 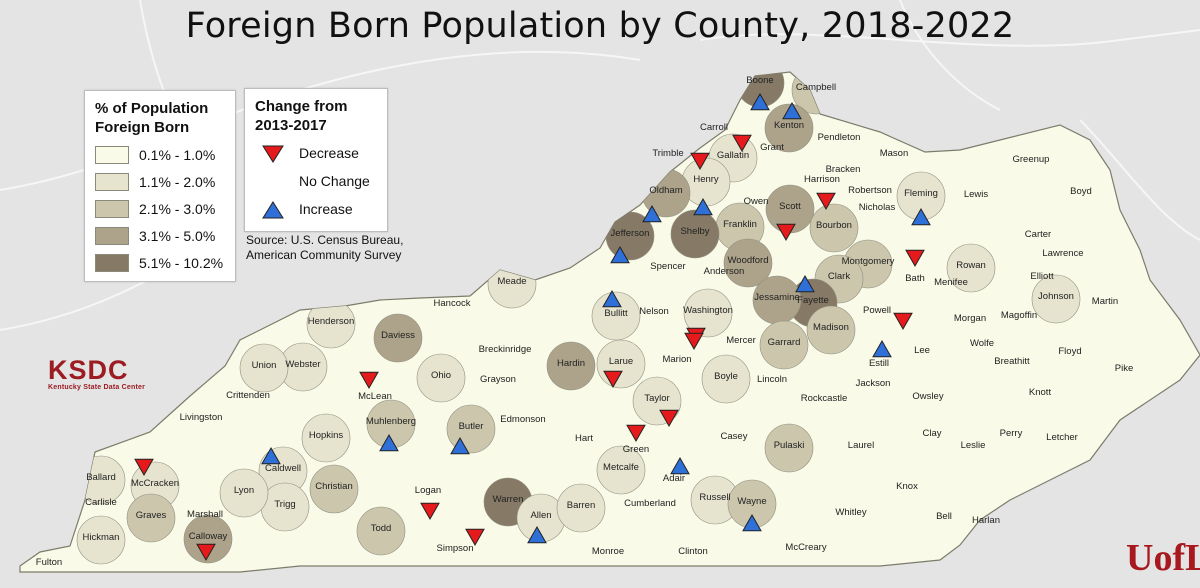 I want to click on county-fill-boyle, so click(x=726, y=379).